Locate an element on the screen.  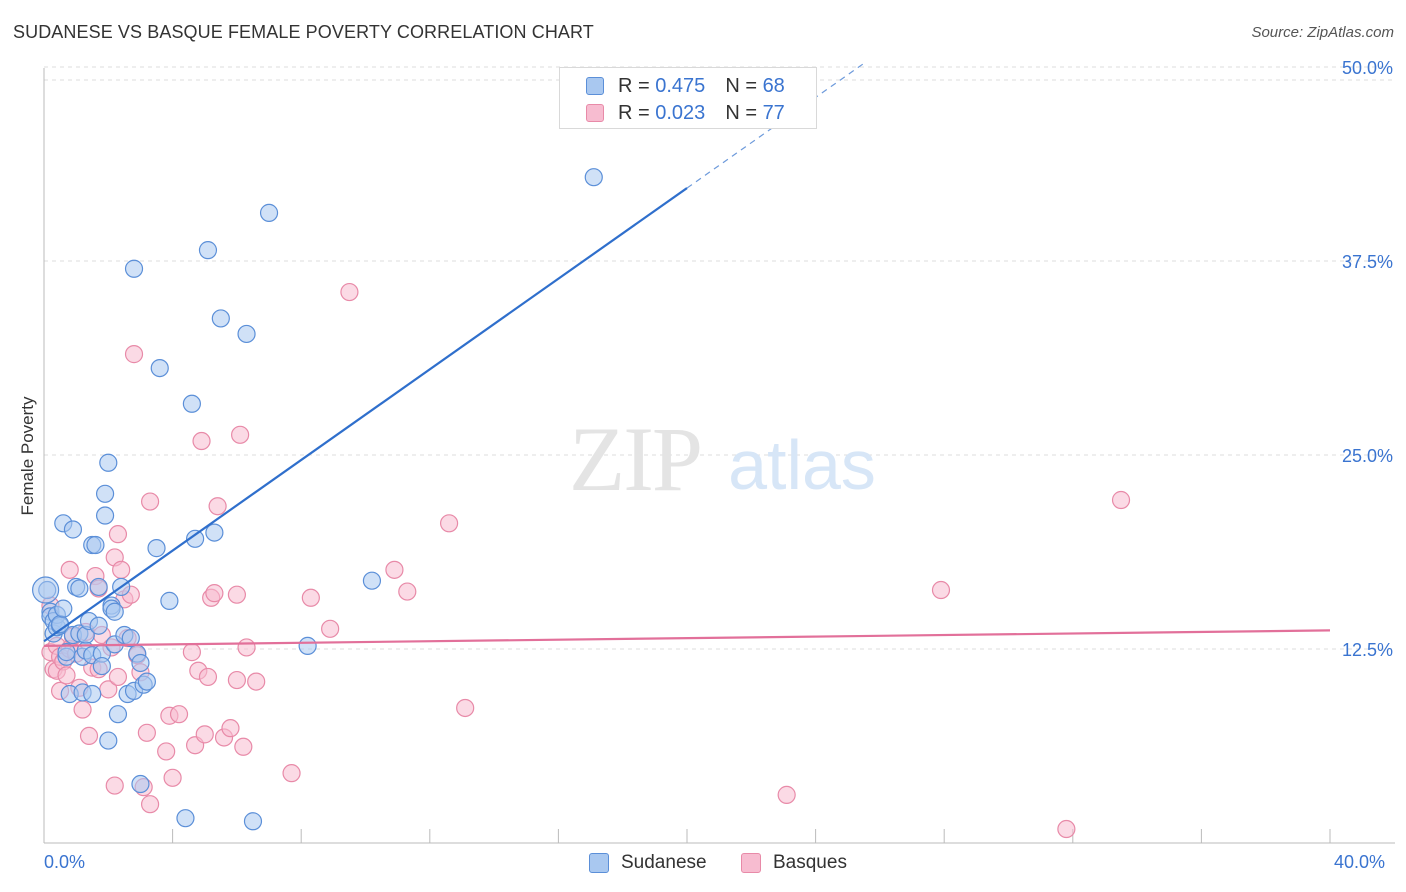
legend-label-sudanese: Sudanese is located at coordinates (664, 862).